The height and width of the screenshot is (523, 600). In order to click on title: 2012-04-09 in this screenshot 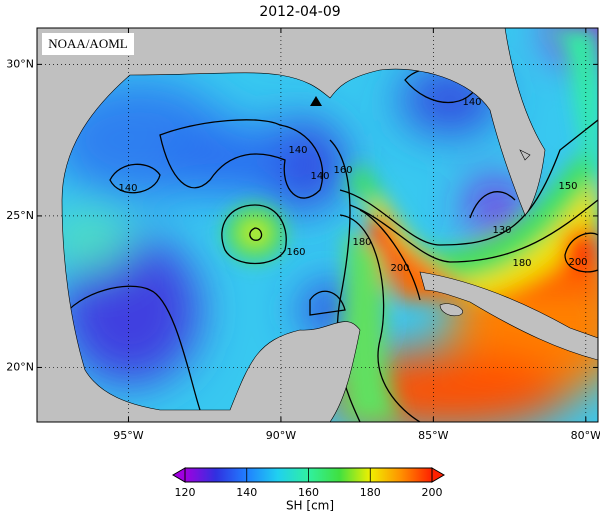, I will do `click(299, 12)`.